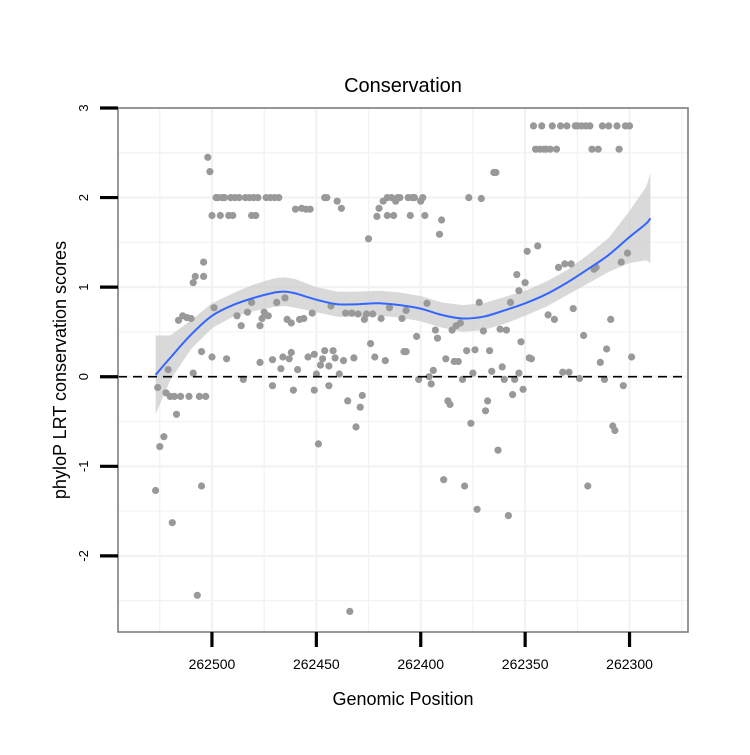 This screenshot has height=755, width=750. I want to click on x-tick-label: 262500, so click(212, 664).